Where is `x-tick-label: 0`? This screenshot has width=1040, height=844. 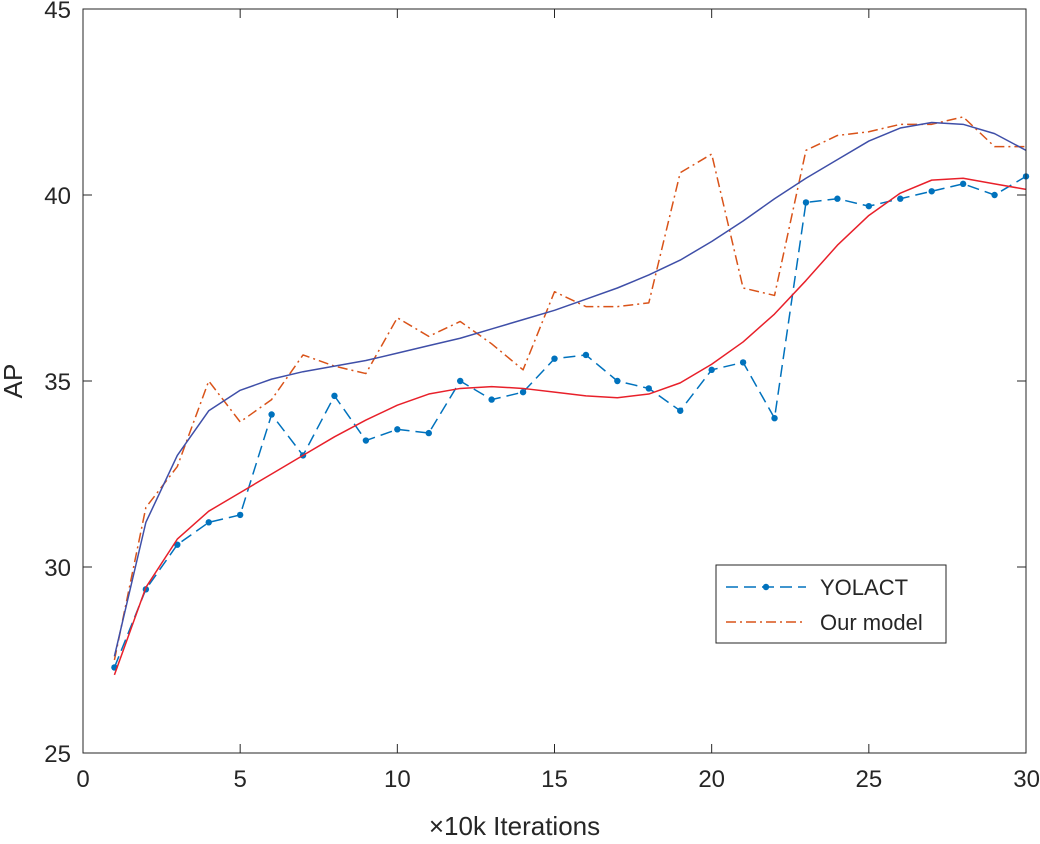 x-tick-label: 0 is located at coordinates (82, 779).